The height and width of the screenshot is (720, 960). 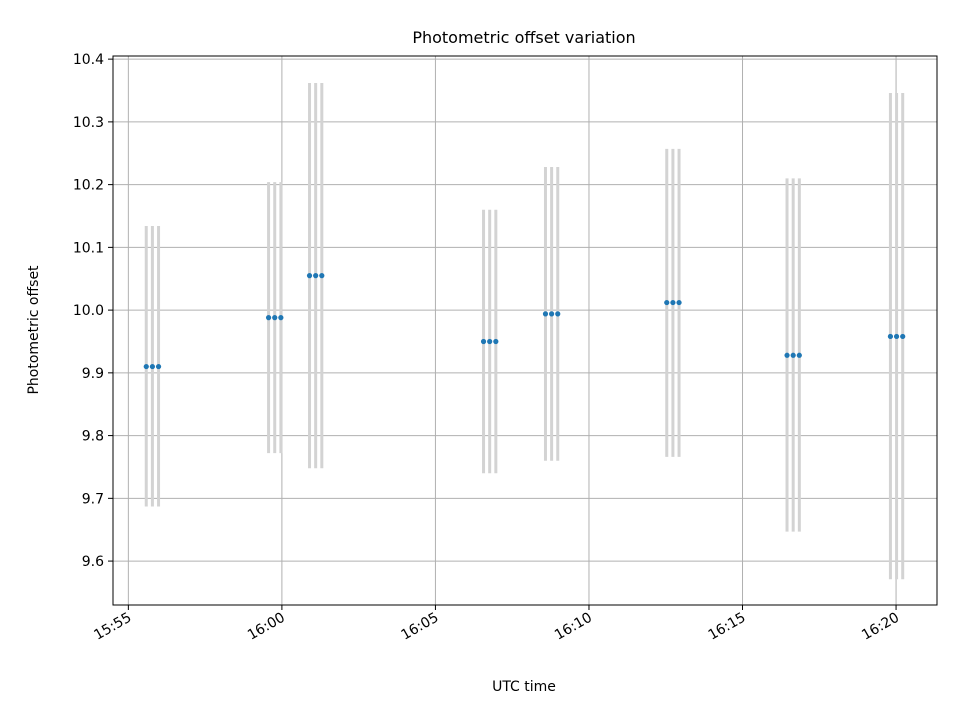 What do you see at coordinates (524, 321) in the screenshot?
I see `data-points` at bounding box center [524, 321].